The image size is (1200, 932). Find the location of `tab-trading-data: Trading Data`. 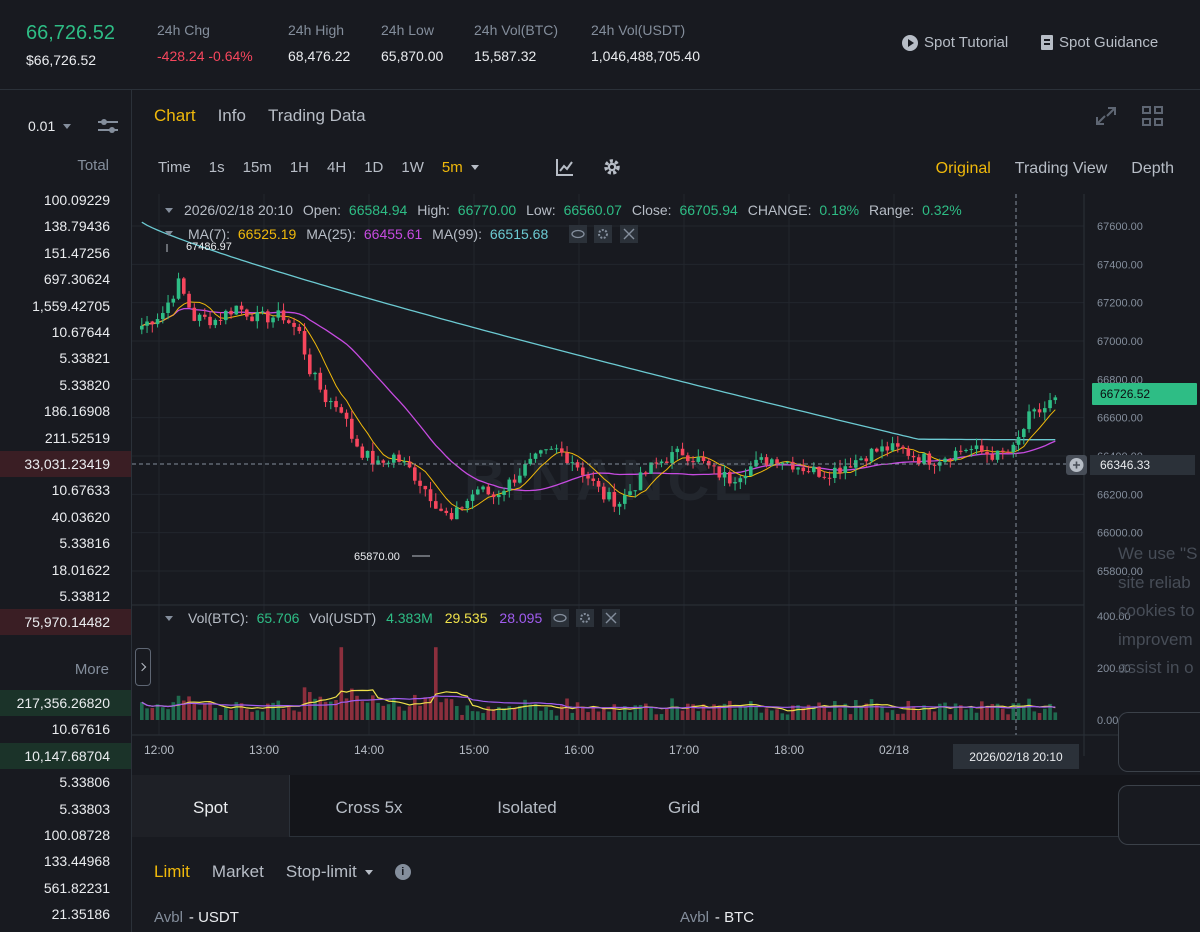

tab-trading-data: Trading Data is located at coordinates (316, 115).